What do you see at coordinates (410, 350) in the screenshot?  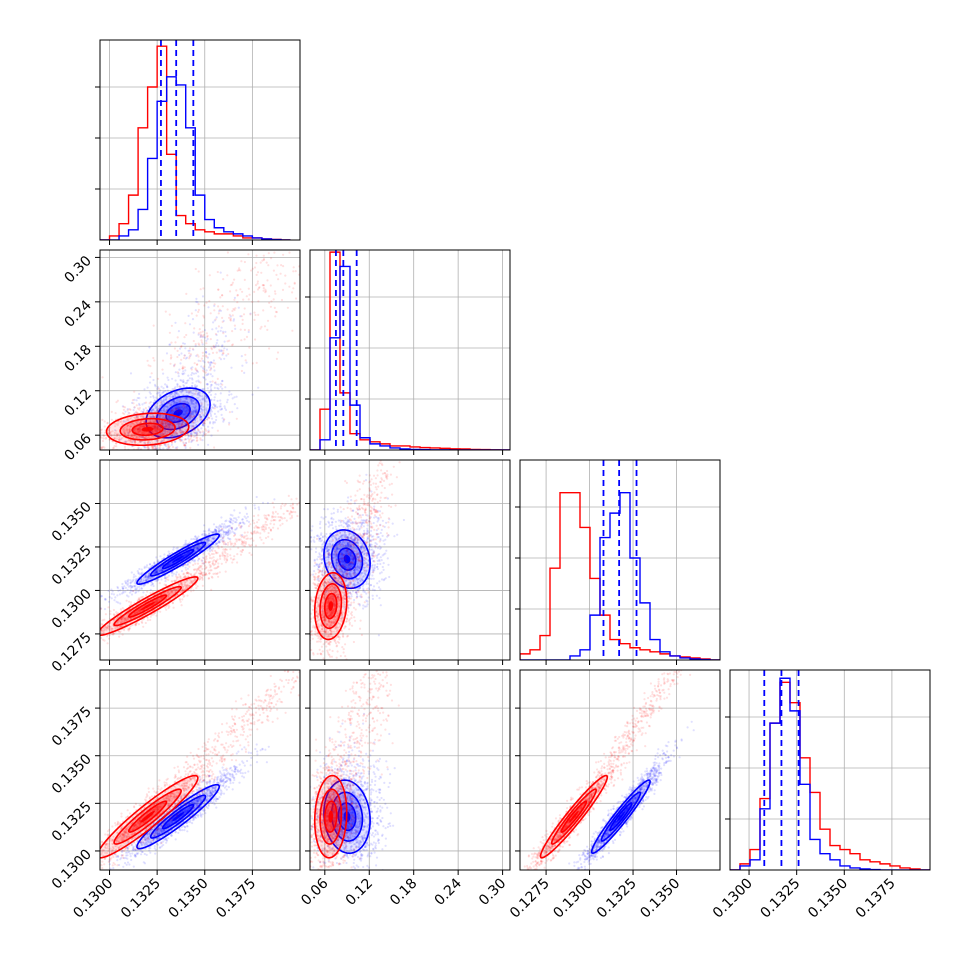 I see `hist-contents` at bounding box center [410, 350].